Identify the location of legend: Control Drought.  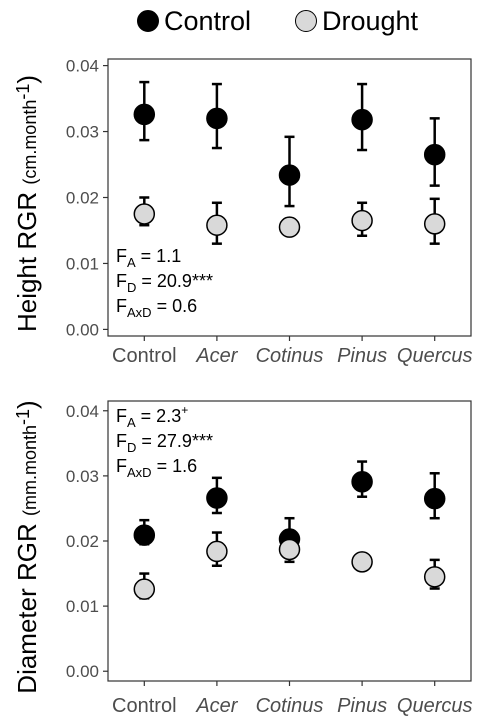
(248, 23).